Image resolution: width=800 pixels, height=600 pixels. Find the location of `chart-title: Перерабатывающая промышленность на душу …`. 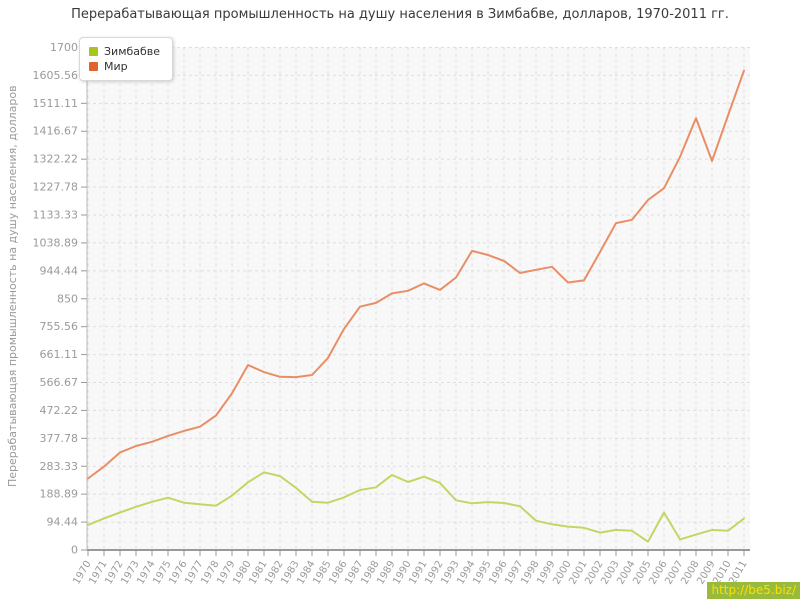

chart-title: Перерабатывающая промышленность на душу … is located at coordinates (400, 14).